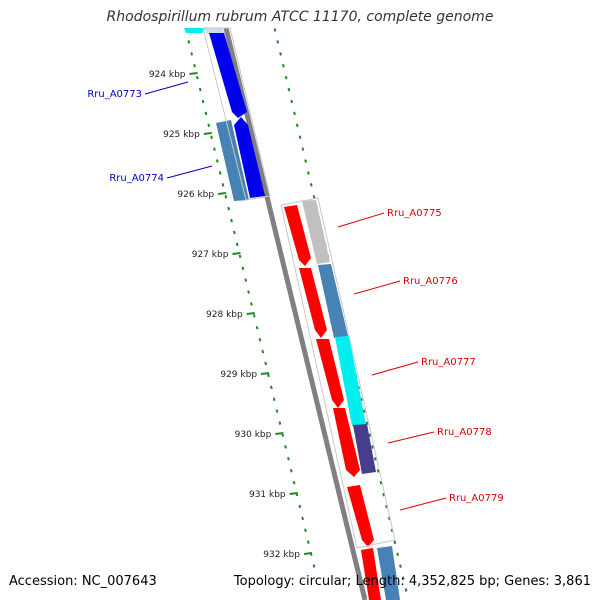 This screenshot has height=600, width=600. I want to click on feature-white-top, so click(214, 31).